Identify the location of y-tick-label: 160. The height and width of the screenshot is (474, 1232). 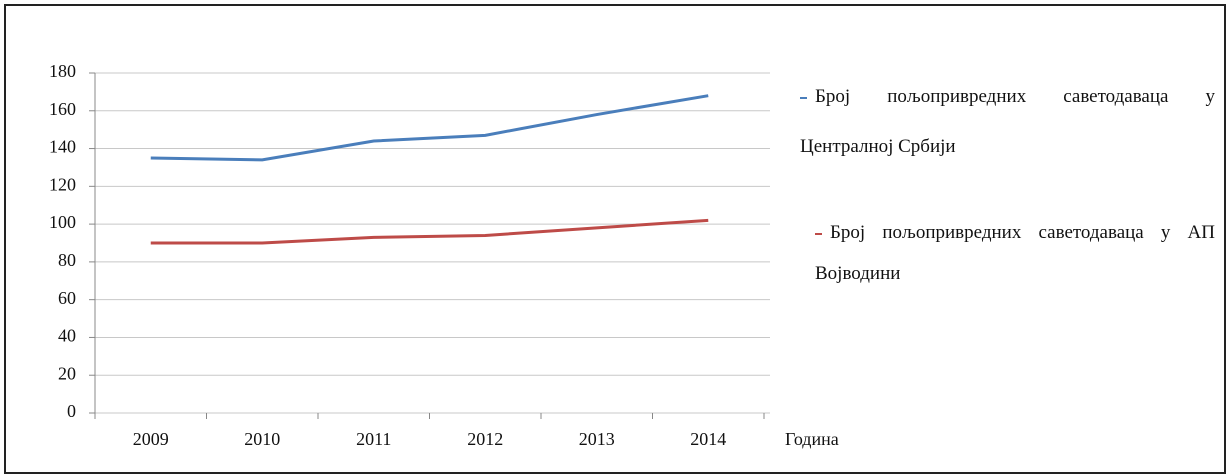
(62, 109).